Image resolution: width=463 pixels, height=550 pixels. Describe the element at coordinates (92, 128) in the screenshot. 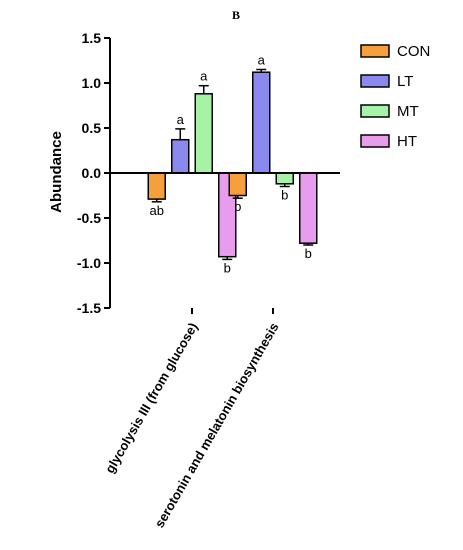

I see `y-tick-label: 0.5` at that location.